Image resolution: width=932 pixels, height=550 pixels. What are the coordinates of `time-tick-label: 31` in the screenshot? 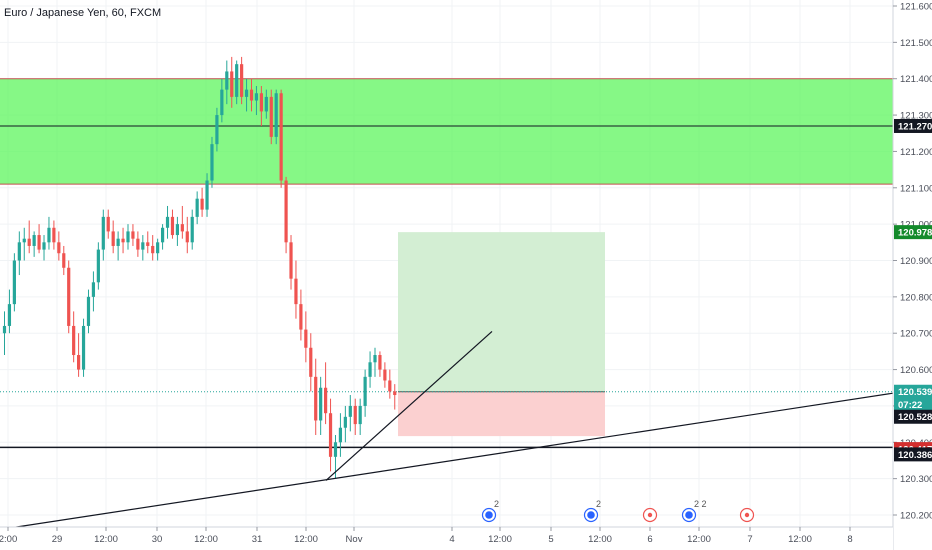 It's located at (257, 539).